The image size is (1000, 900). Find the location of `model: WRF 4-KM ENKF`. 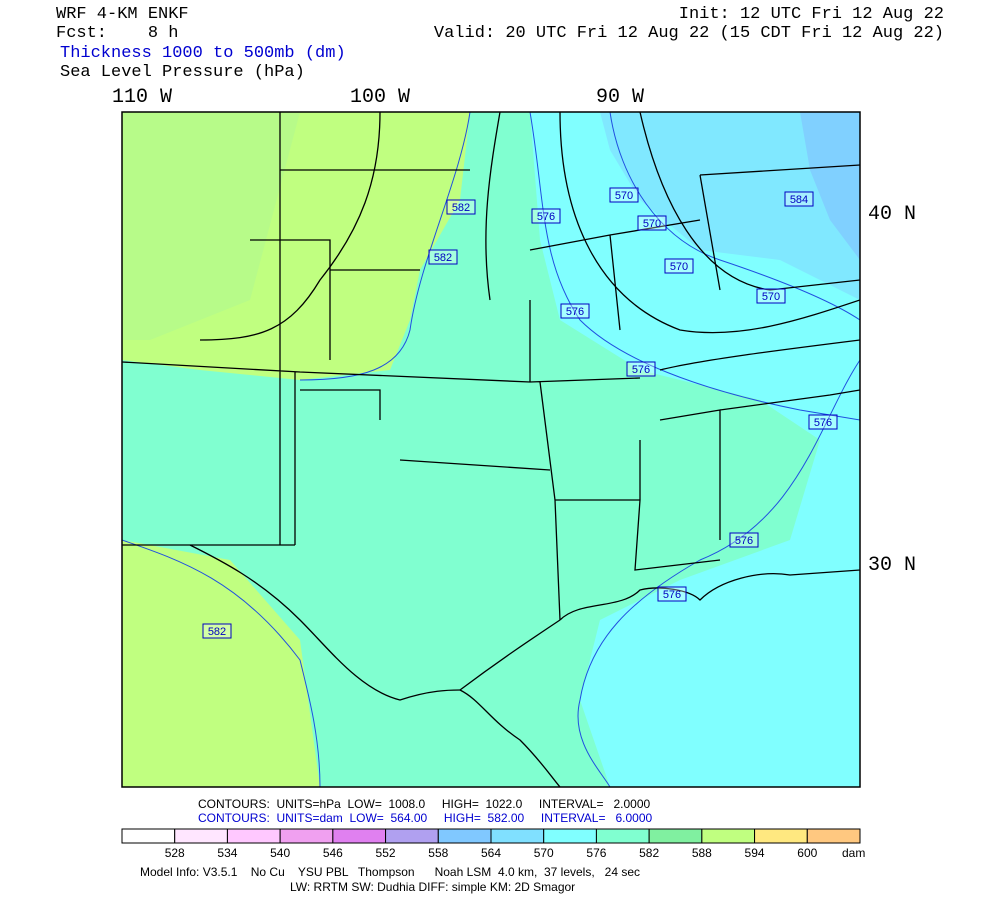

model: WRF 4-KM ENKF is located at coordinates (122, 14).